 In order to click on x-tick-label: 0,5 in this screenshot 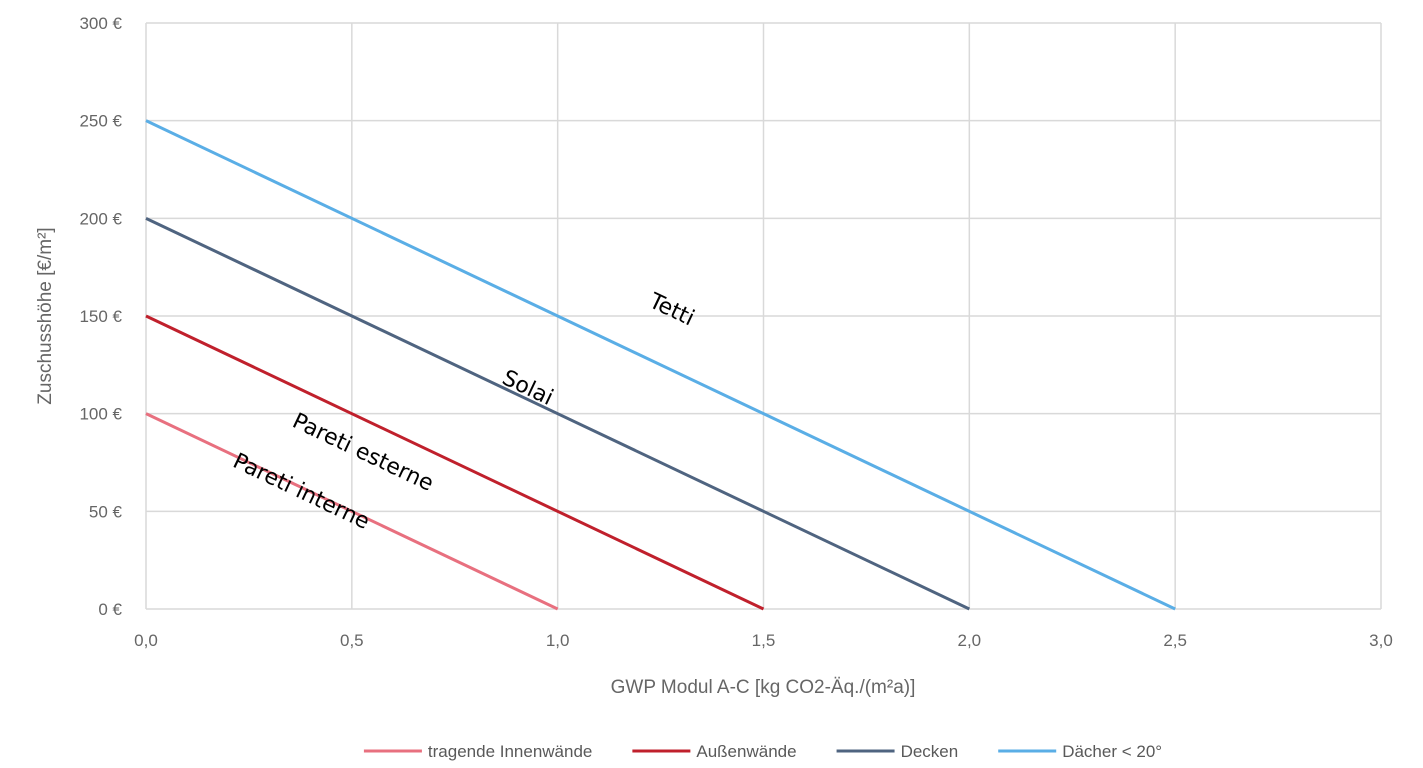, I will do `click(352, 640)`.